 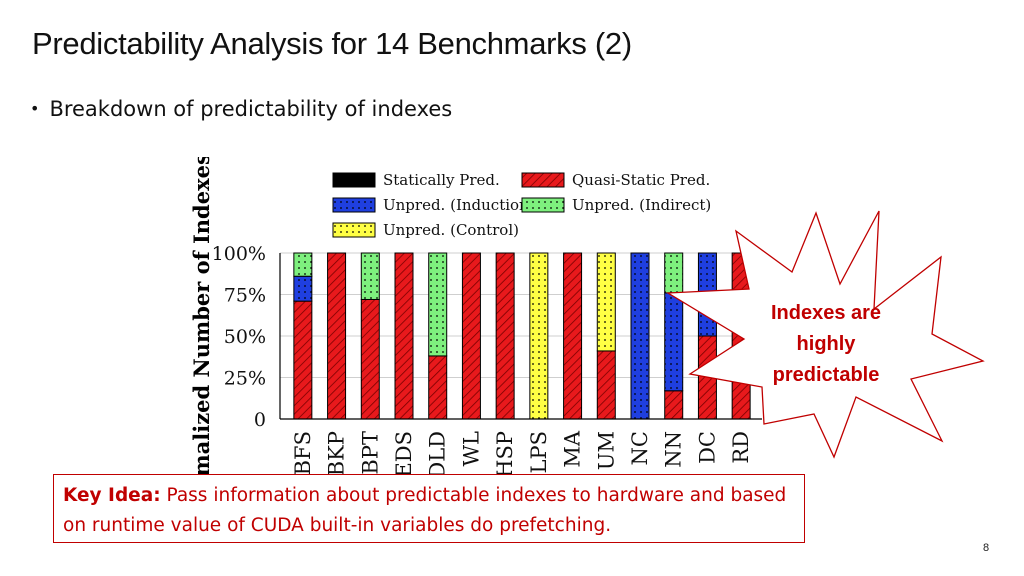 I want to click on x-tick-label: BPT, so click(x=370, y=453).